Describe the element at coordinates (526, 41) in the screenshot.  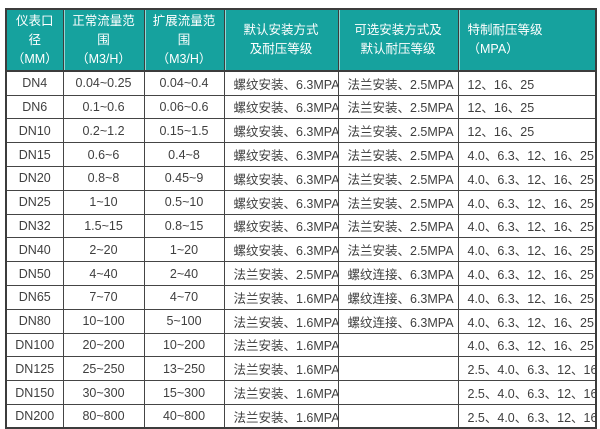
I see `header-special-pressure-rating: 特制耐压等级 （MPA）` at that location.